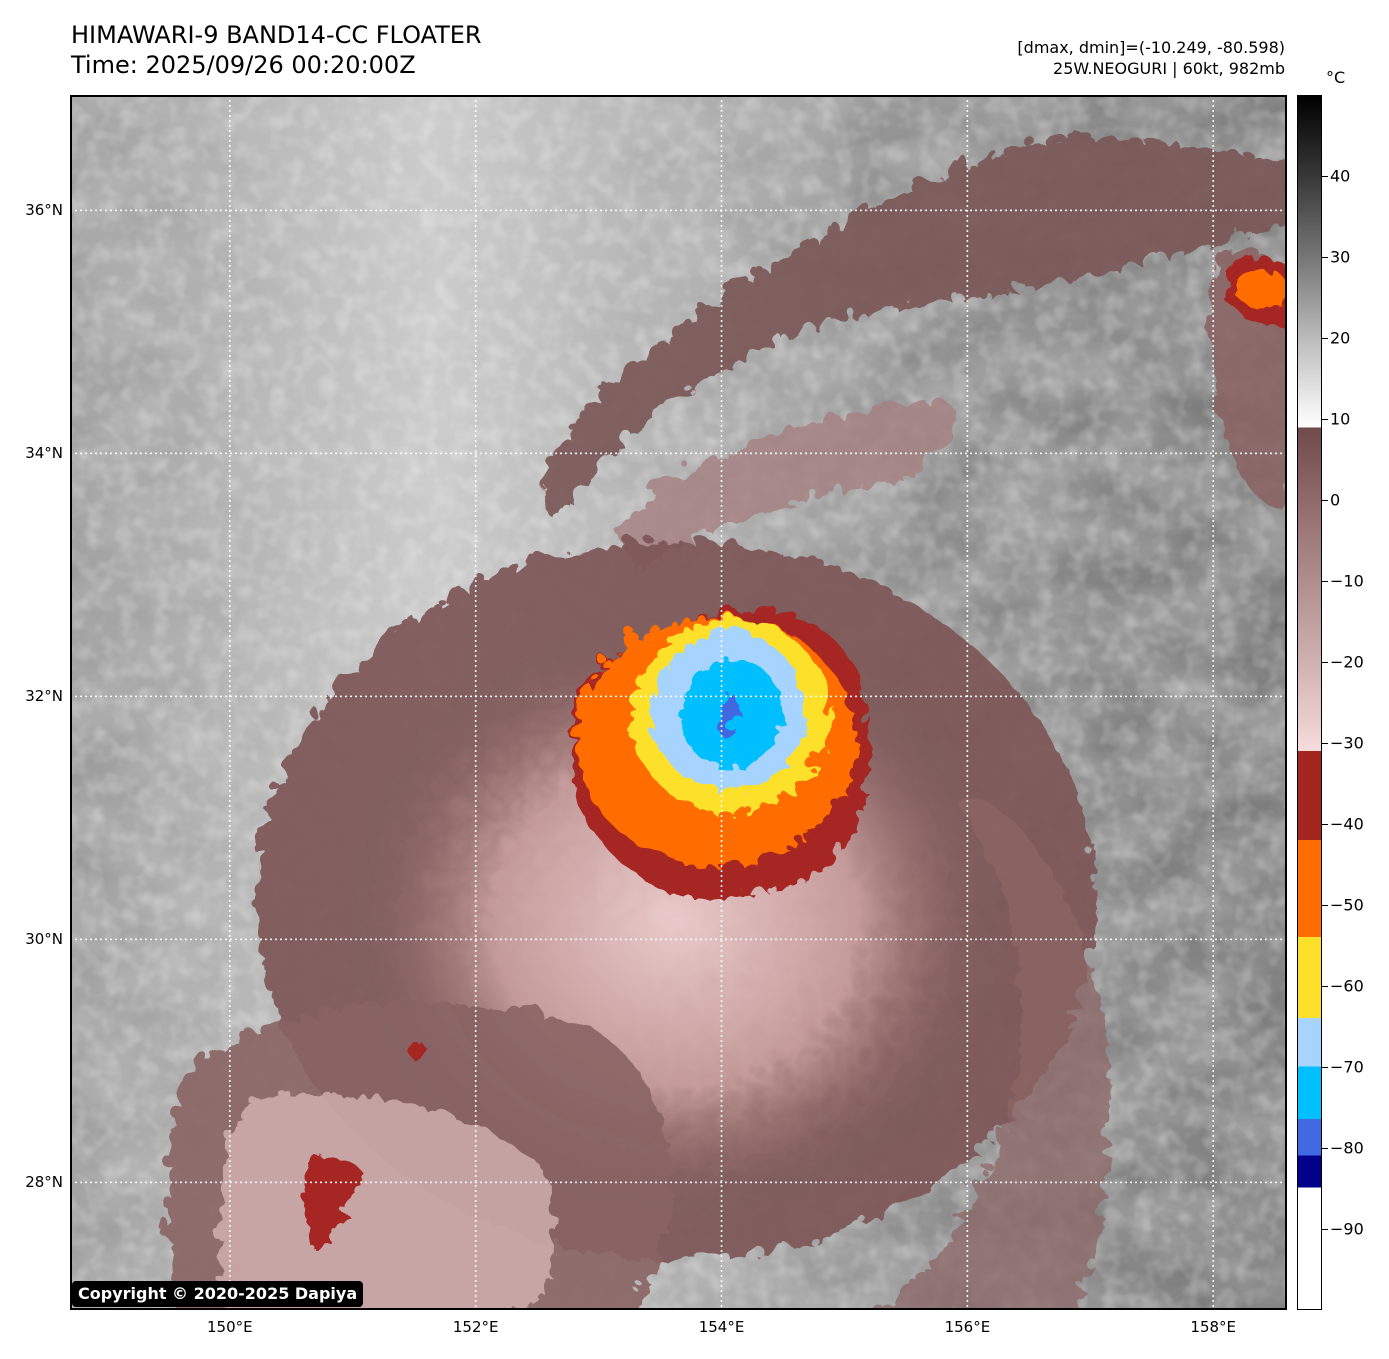  Describe the element at coordinates (1340, 176) in the screenshot. I see `colorbar-tick-label: 40` at that location.